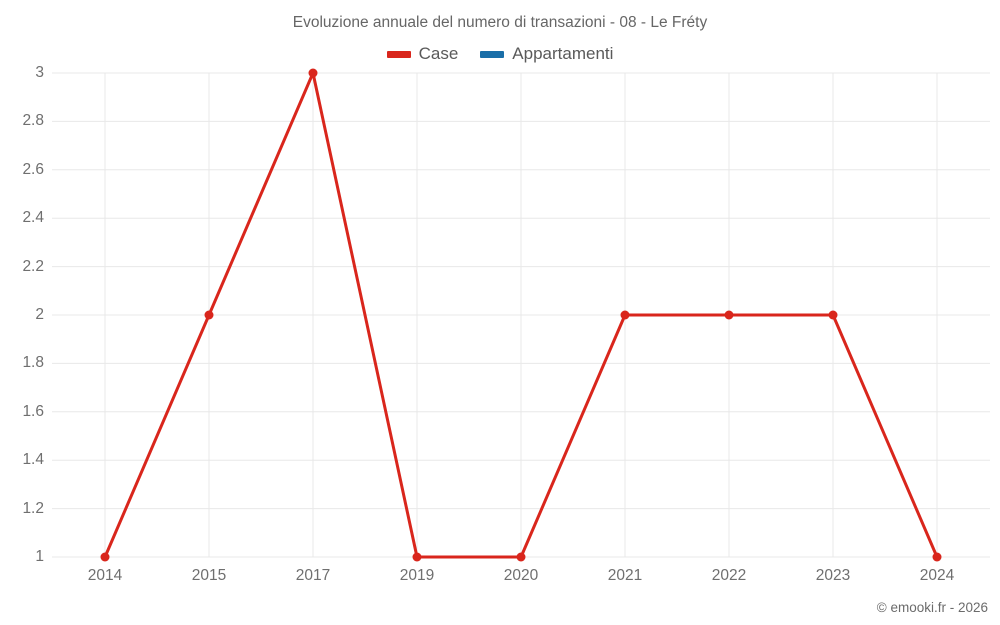  I want to click on chart-credit: © emooki.fr - 2026, so click(932, 607).